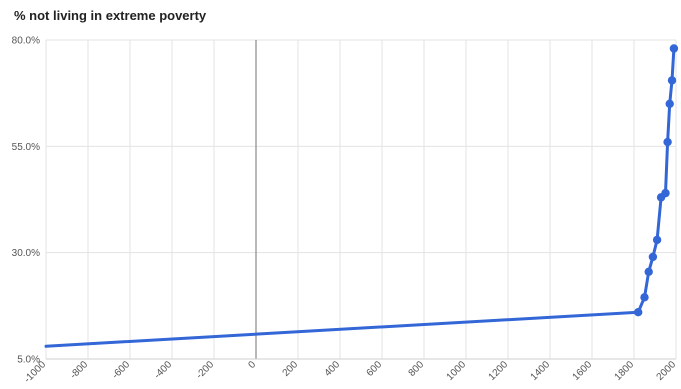 Image resolution: width=681 pixels, height=389 pixels. Describe the element at coordinates (26, 253) in the screenshot. I see `y-tick-label: 30.0%` at that location.